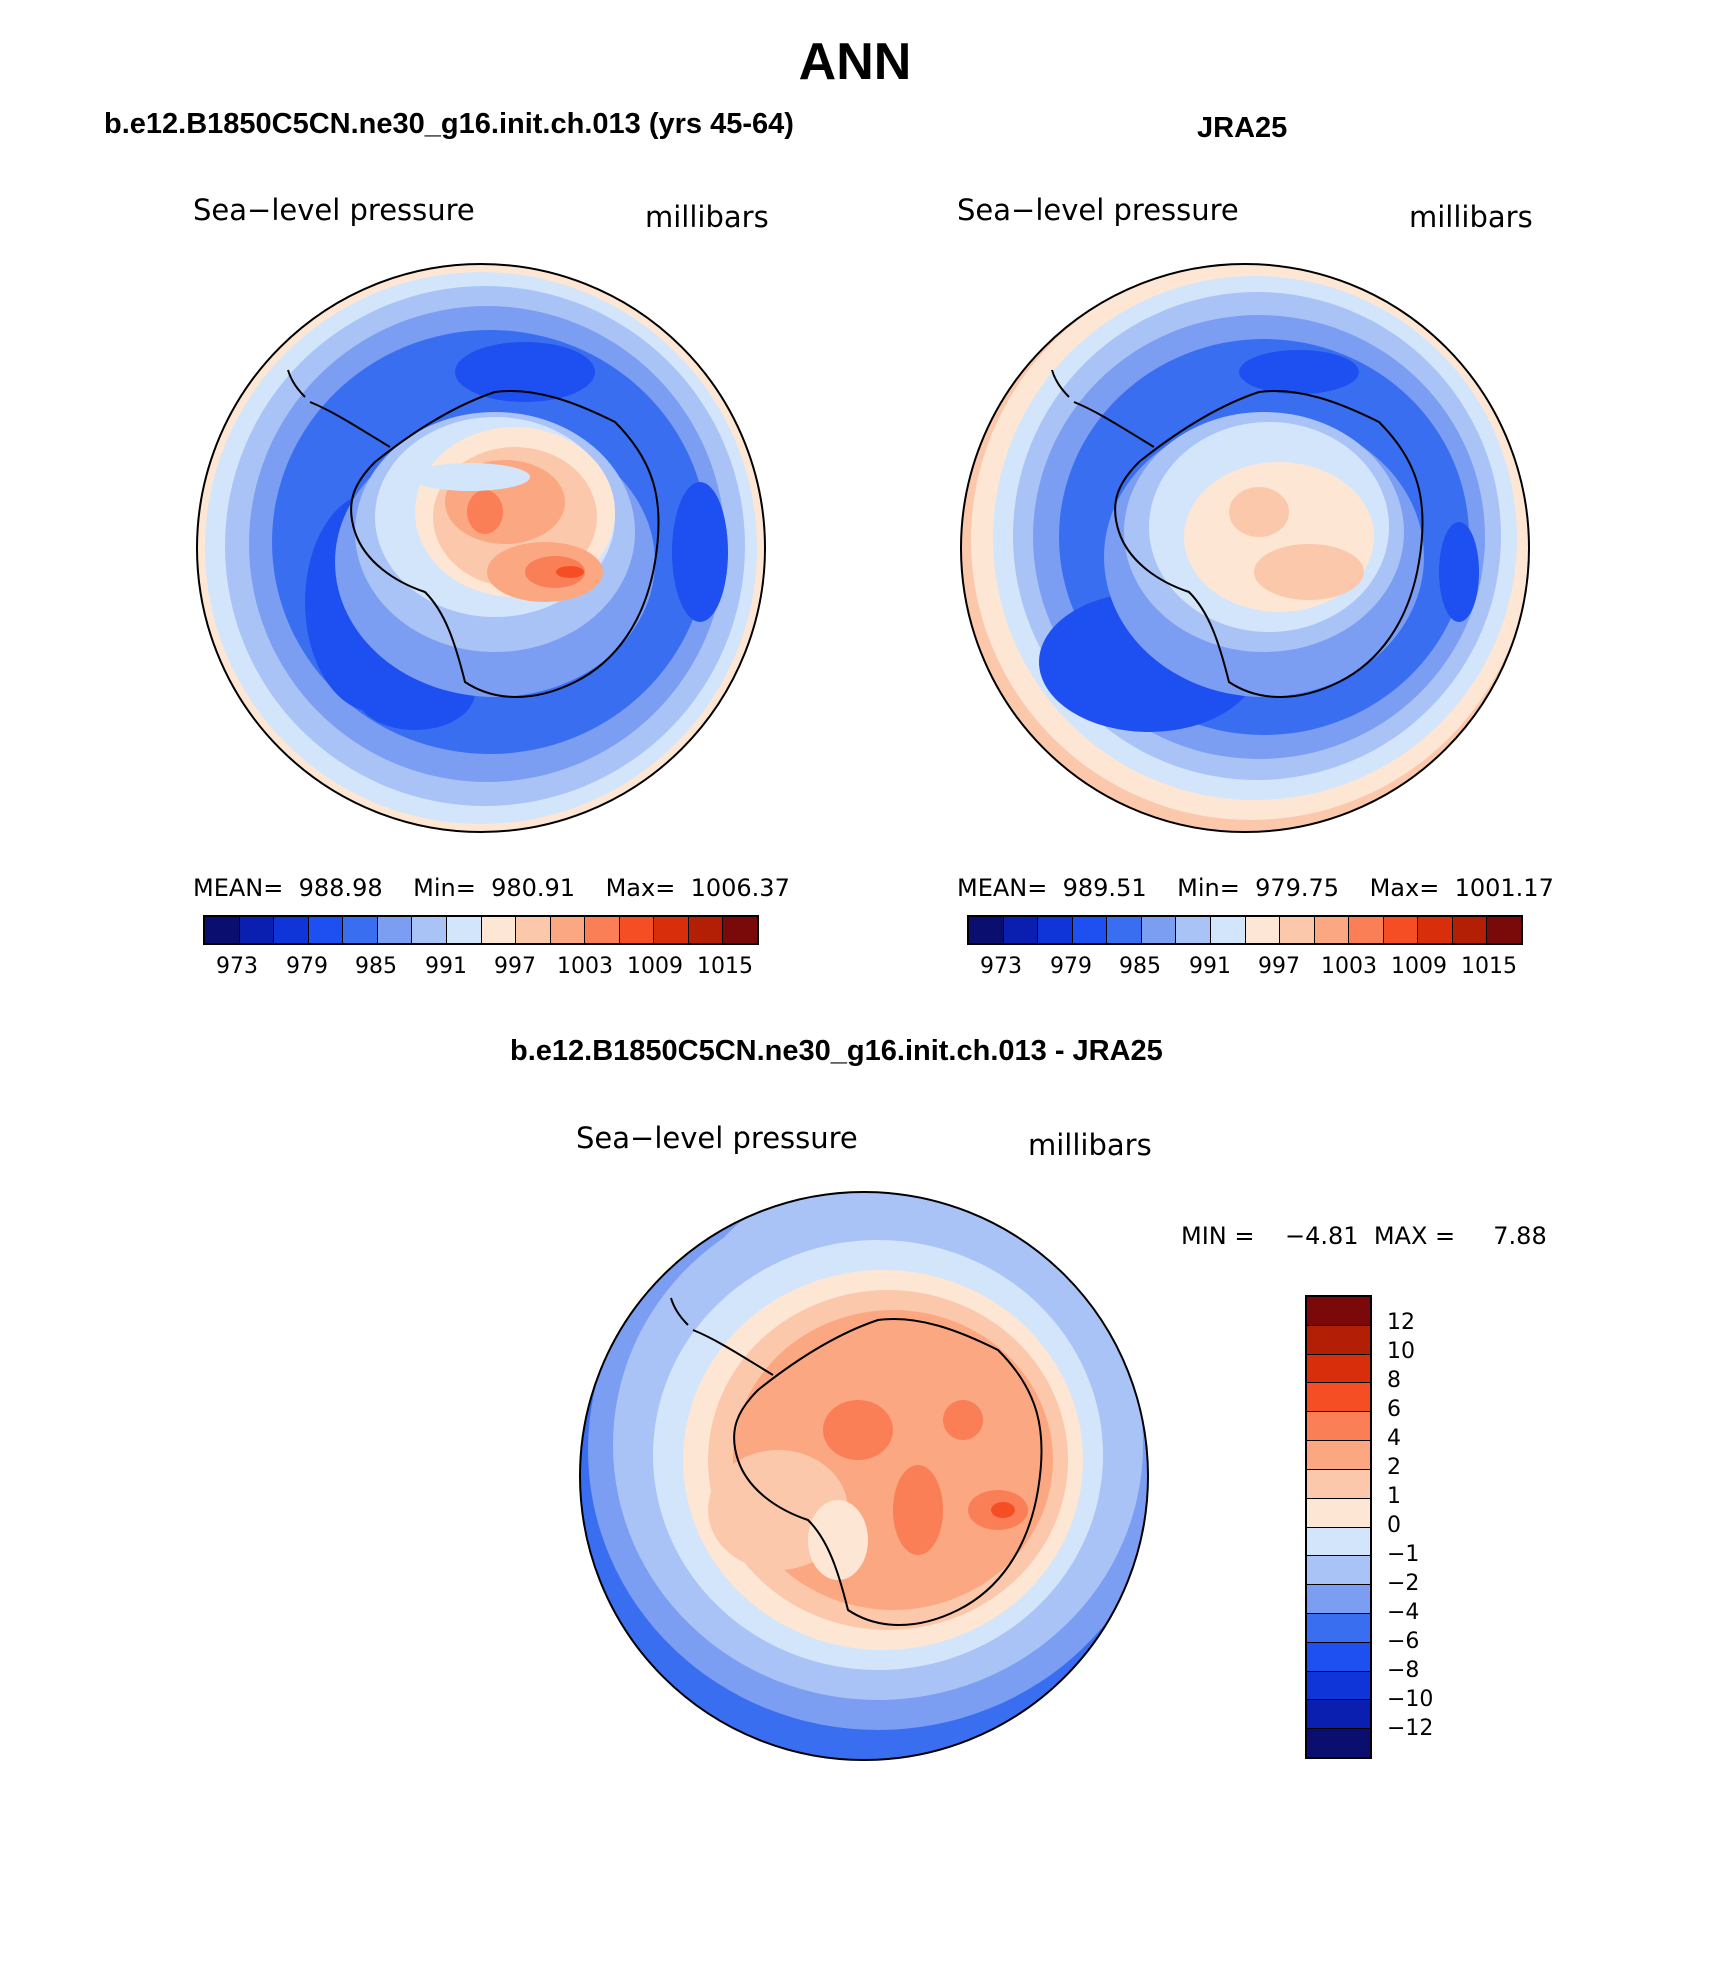 This screenshot has width=1710, height=1961. Describe the element at coordinates (1090, 1145) in the screenshot. I see `diff-units-label: millibars` at that location.